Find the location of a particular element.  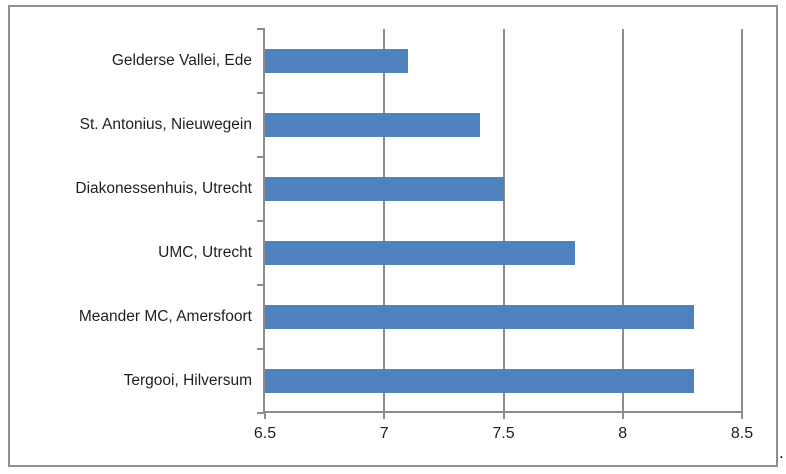

x-tick-label-5: 8.5 is located at coordinates (742, 433).